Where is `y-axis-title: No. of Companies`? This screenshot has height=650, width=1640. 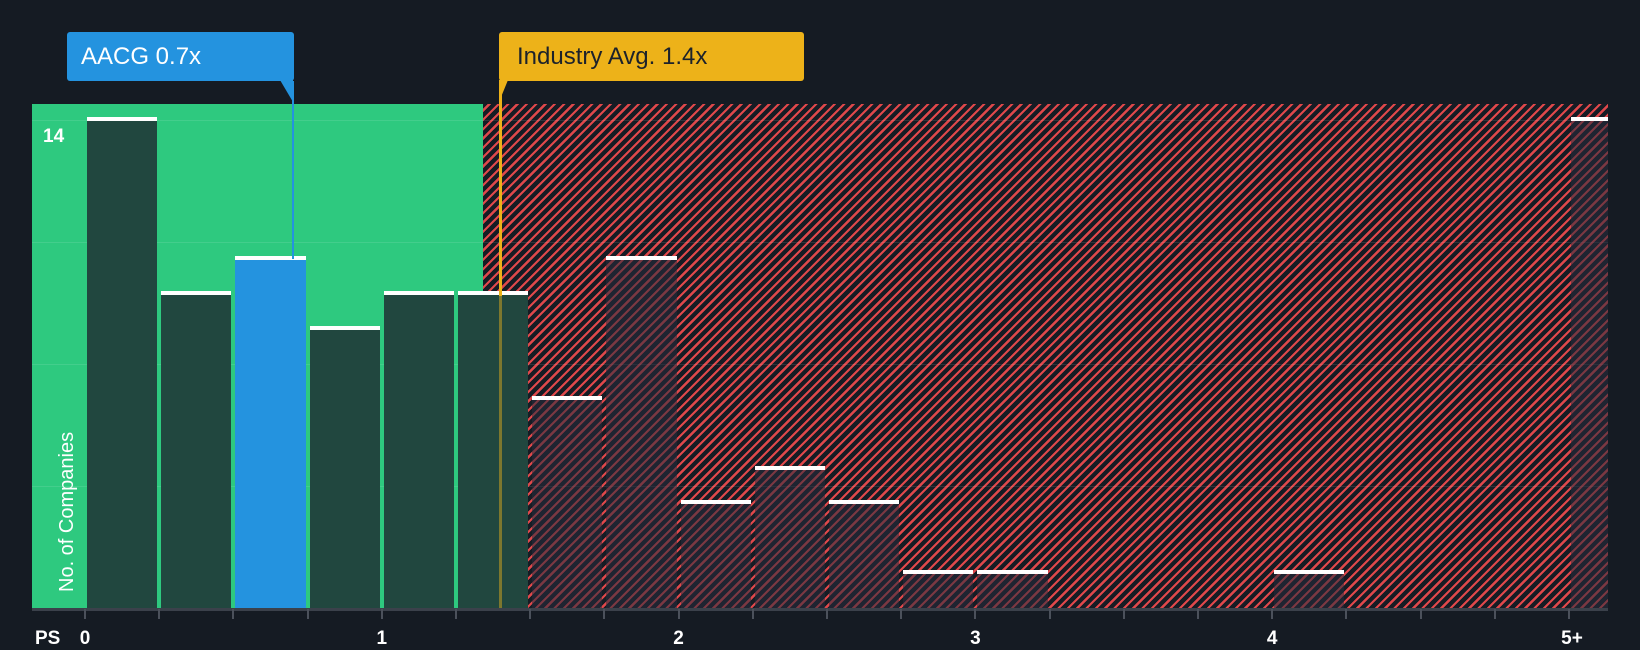
y-axis-title: No. of Companies is located at coordinates (67, 511).